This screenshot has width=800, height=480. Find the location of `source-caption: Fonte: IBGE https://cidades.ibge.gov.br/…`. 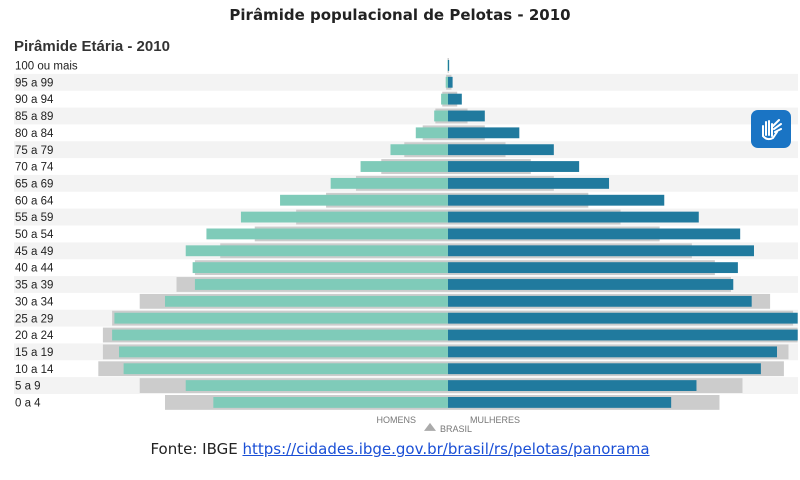

source-caption: Fonte: IBGE https://cidades.ibge.gov.br/… is located at coordinates (400, 449).